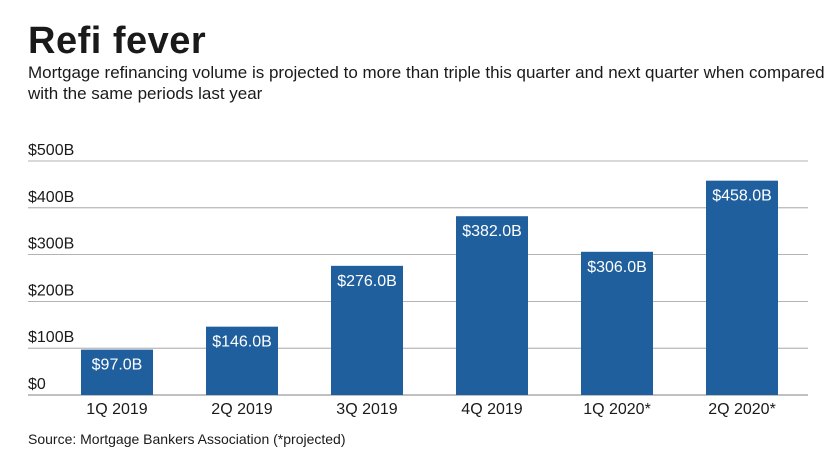 This screenshot has height=472, width=840. What do you see at coordinates (617, 267) in the screenshot?
I see `data-label: $306.0B` at bounding box center [617, 267].